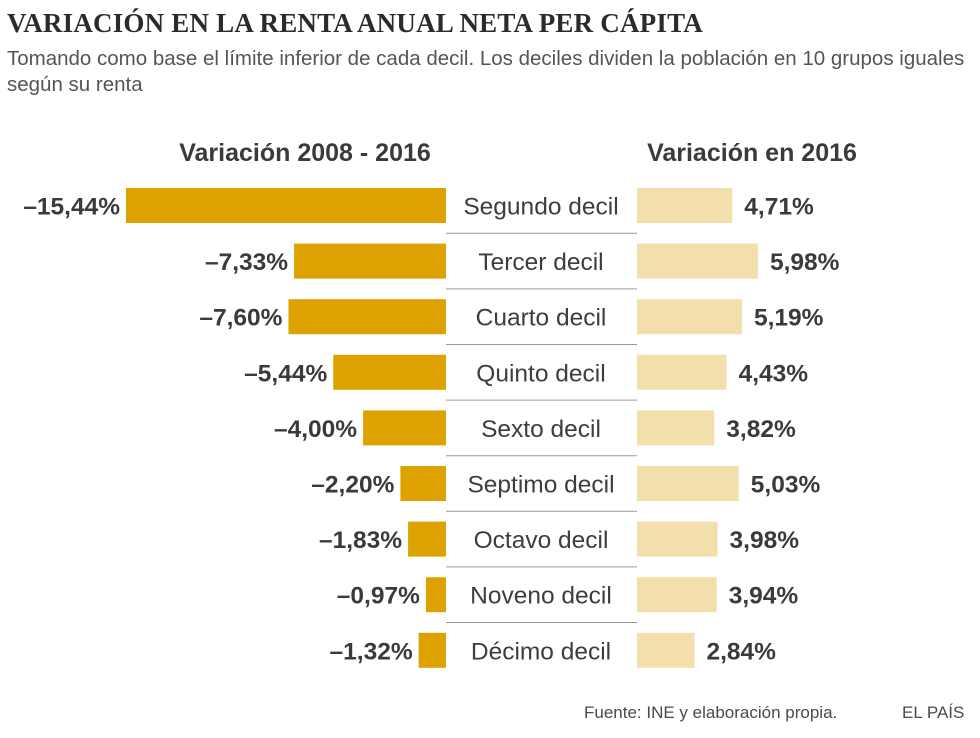 The height and width of the screenshot is (738, 980). I want to click on left-bar-sexto-decil, so click(404, 428).